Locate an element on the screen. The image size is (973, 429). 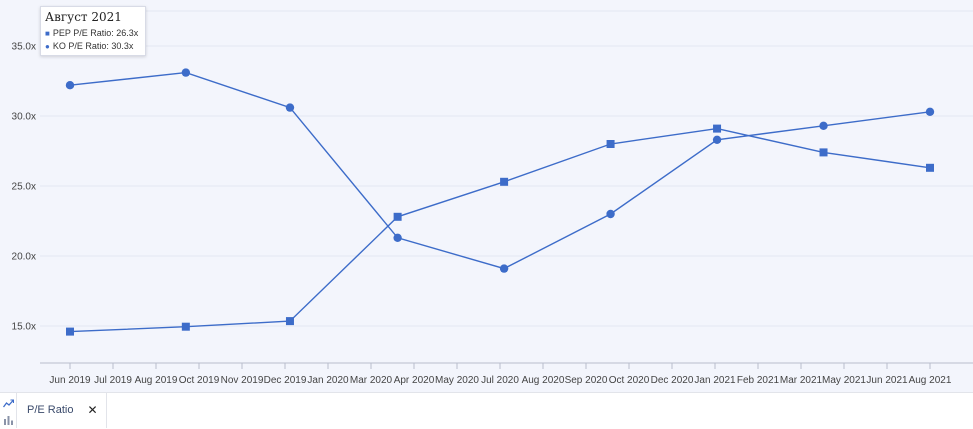
x-tick-label: Dec 2020 is located at coordinates (672, 380).